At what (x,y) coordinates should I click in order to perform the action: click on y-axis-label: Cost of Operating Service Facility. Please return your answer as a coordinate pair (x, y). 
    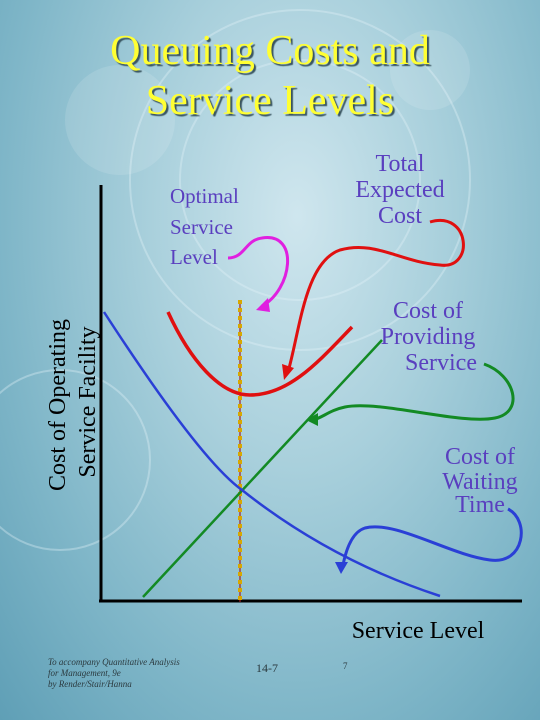
    Looking at the image, I should click on (73, 402).